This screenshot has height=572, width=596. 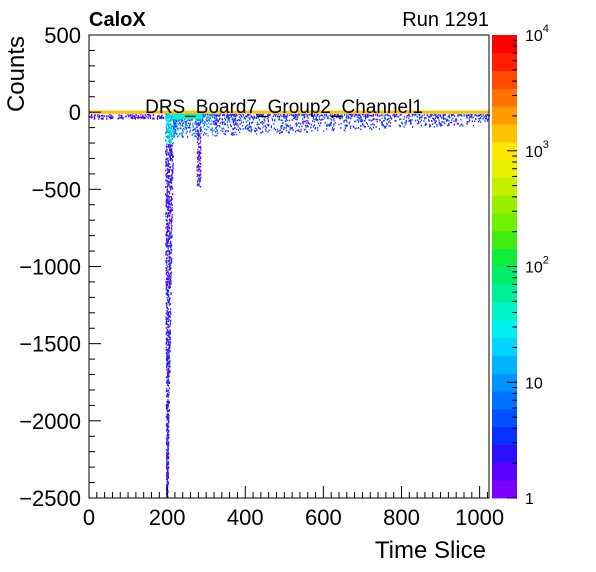 What do you see at coordinates (50, 267) in the screenshot?
I see `y-tick-label: −1000` at bounding box center [50, 267].